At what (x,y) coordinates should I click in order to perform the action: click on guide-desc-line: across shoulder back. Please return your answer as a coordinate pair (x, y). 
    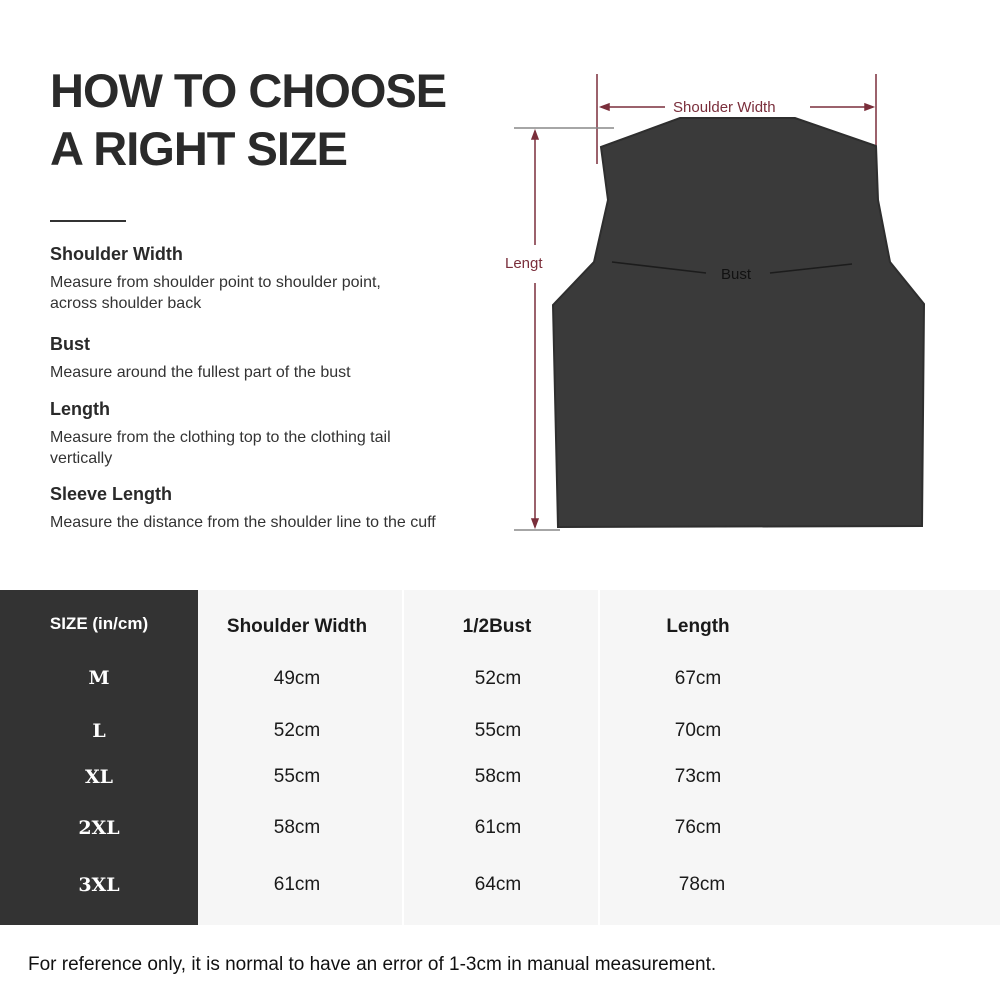
    Looking at the image, I should click on (126, 303).